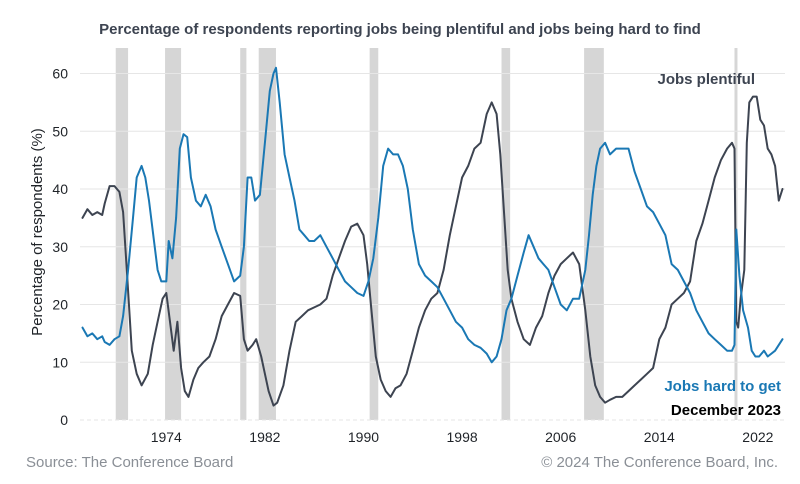  I want to click on jobs-plentiful-label: Jobs plentiful, so click(707, 79).